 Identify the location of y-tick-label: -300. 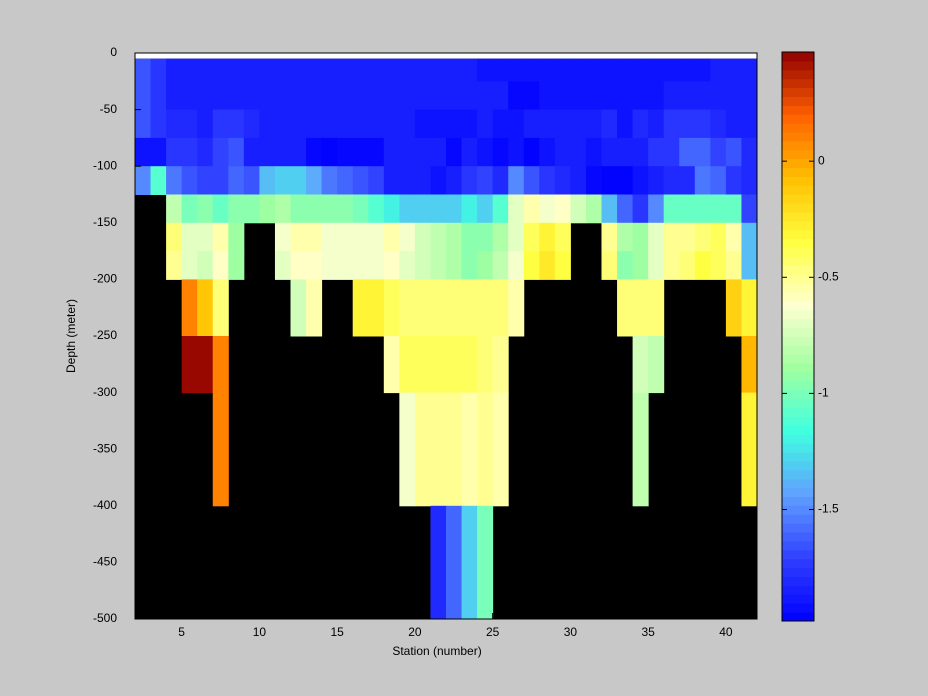
(105, 392).